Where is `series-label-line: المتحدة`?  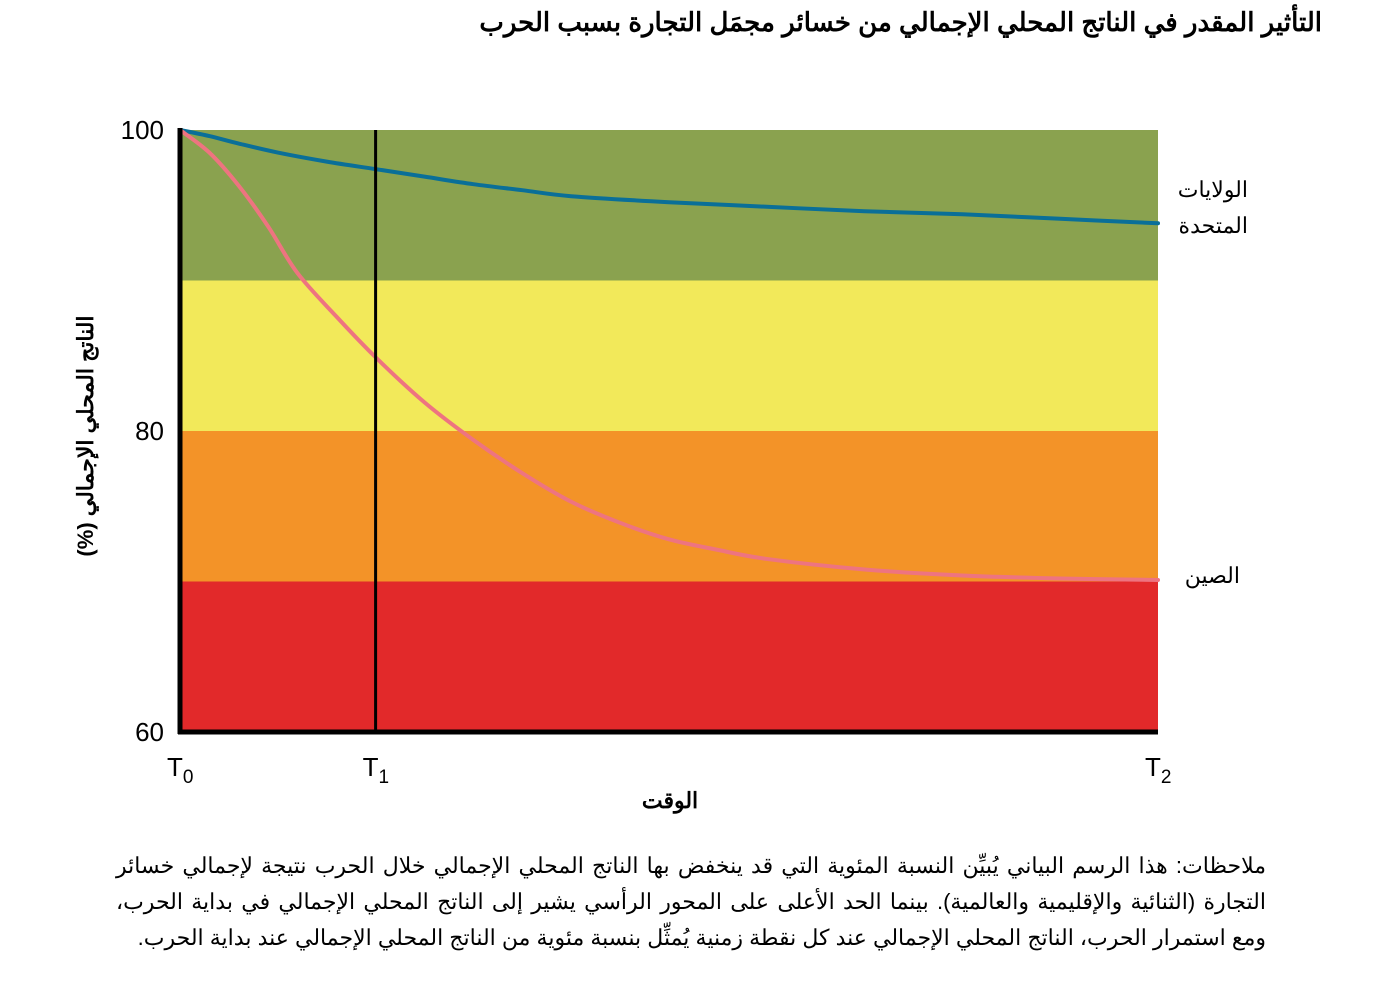 series-label-line: المتحدة is located at coordinates (1213, 225).